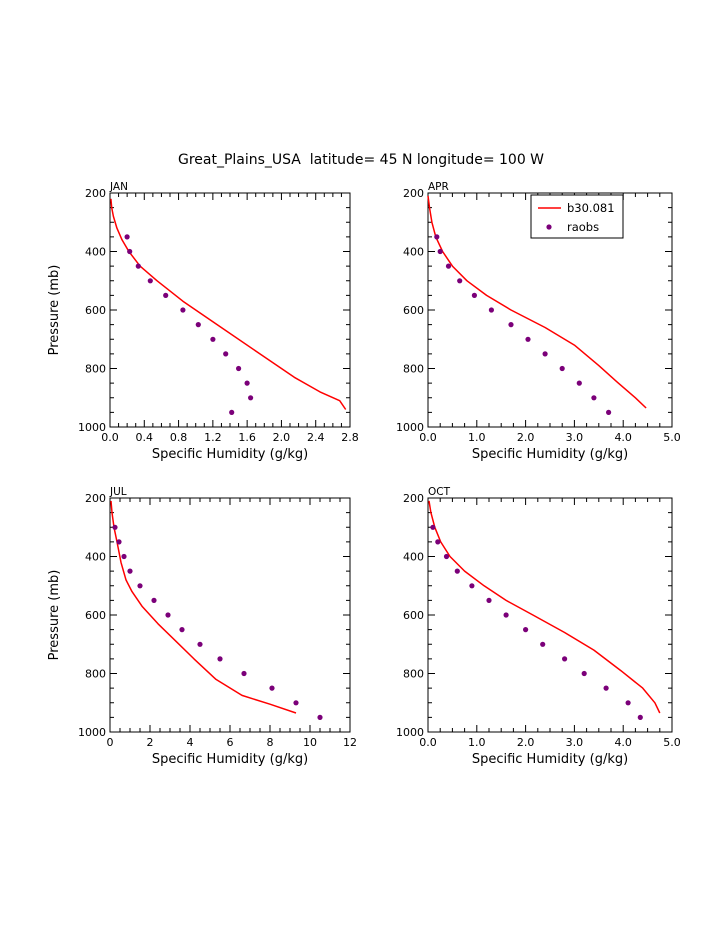 The width and height of the screenshot is (723, 935). Describe the element at coordinates (438, 187) in the screenshot. I see `panel-label-apr: APR` at that location.